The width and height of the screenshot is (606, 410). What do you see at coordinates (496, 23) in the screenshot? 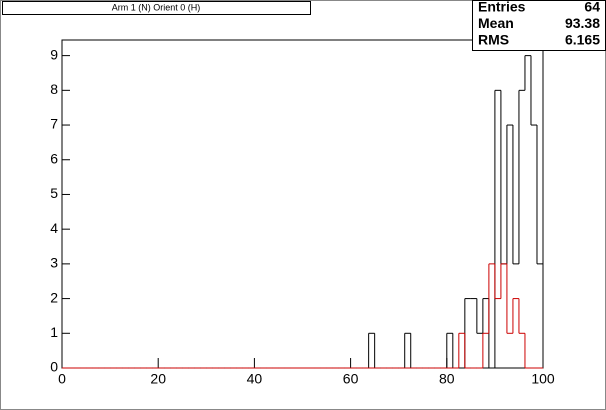
I see `stat-label: Mean` at bounding box center [496, 23].